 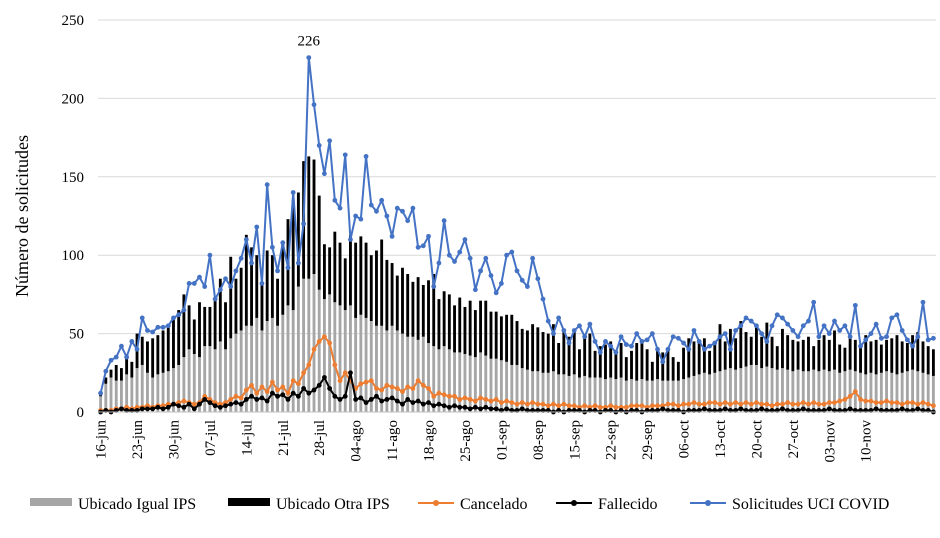 I want to click on y-tick-label: 250, so click(x=73, y=21).